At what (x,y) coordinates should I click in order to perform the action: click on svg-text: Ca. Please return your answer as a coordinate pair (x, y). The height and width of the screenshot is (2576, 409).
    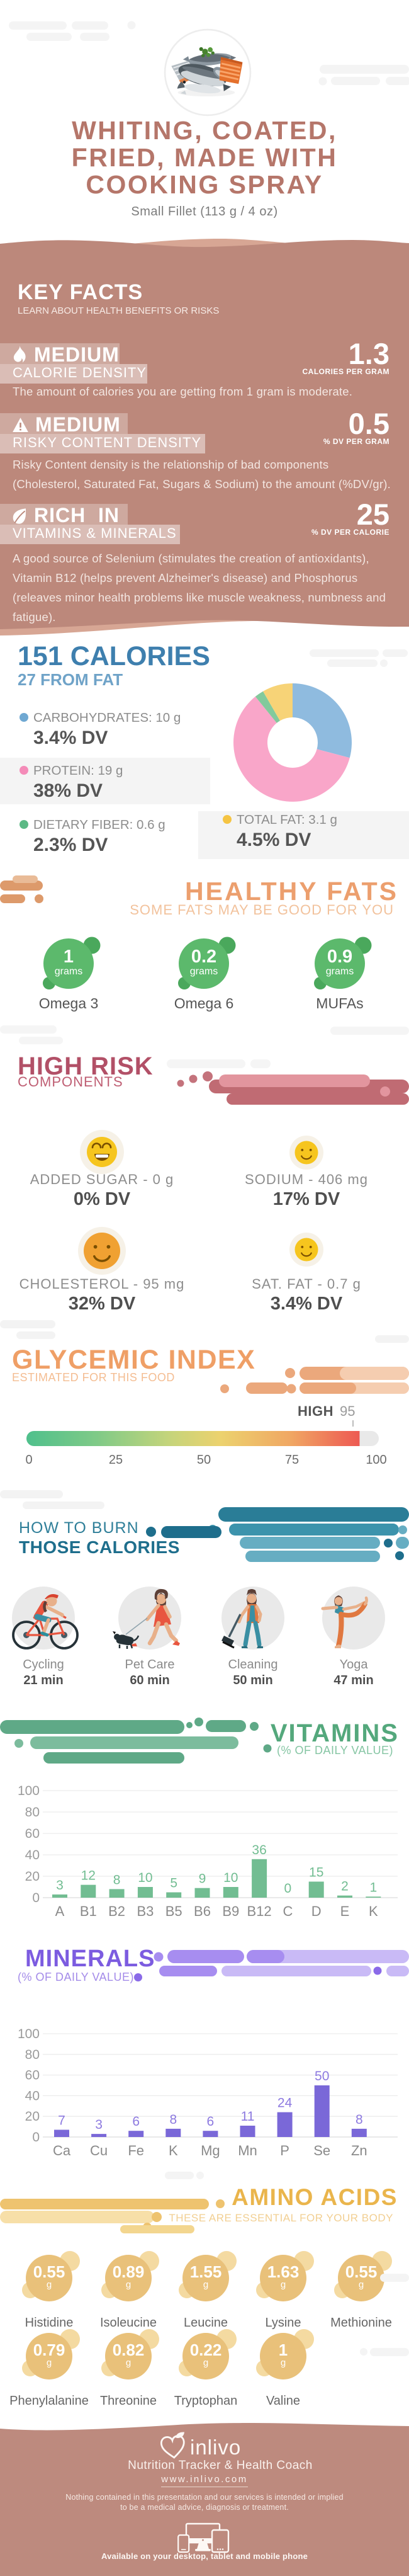
    Looking at the image, I should click on (62, 2150).